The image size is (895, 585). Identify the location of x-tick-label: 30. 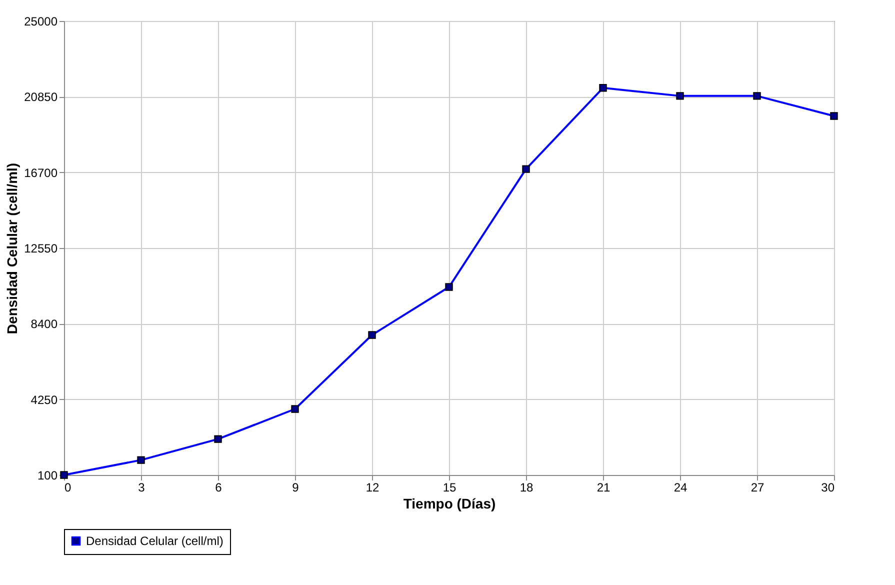
(828, 487).